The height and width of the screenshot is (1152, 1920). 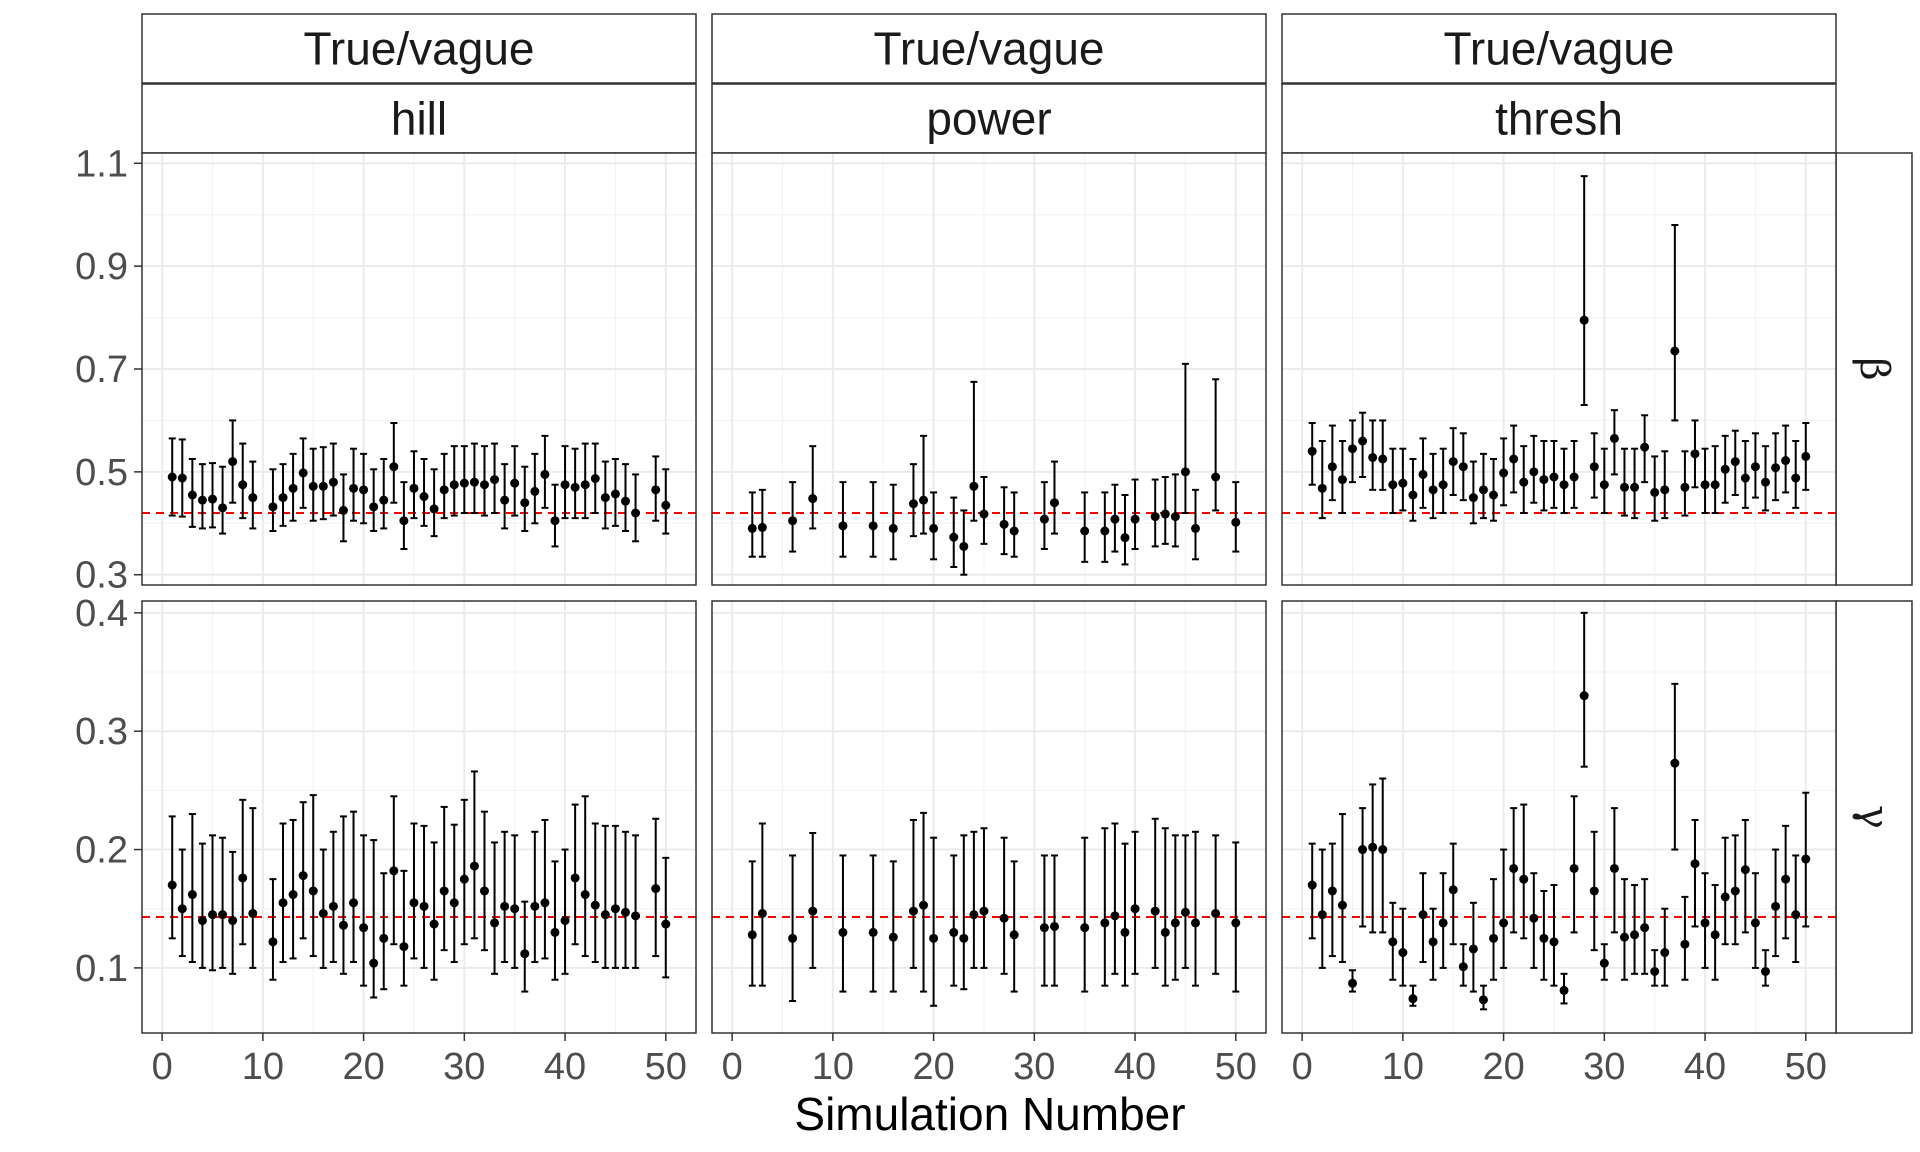 What do you see at coordinates (1604, 1067) in the screenshot?
I see `x-tick-label: 30` at bounding box center [1604, 1067].